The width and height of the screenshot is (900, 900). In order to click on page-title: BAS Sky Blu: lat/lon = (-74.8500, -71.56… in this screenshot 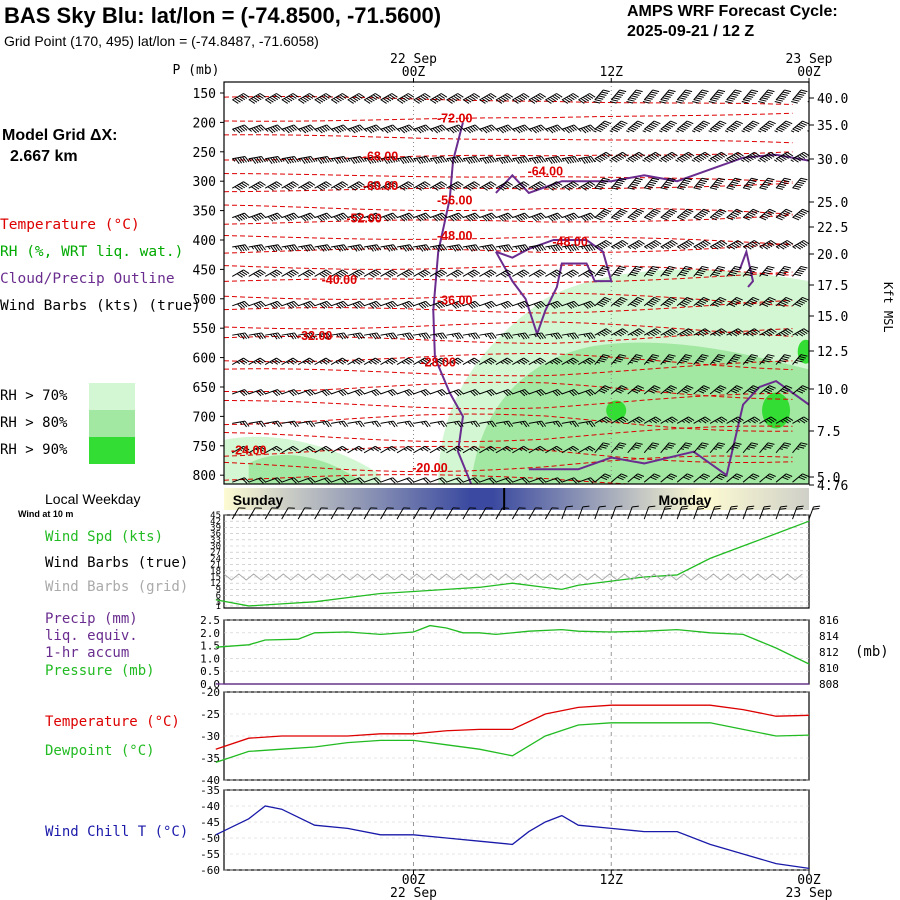, I will do `click(223, 15)`.